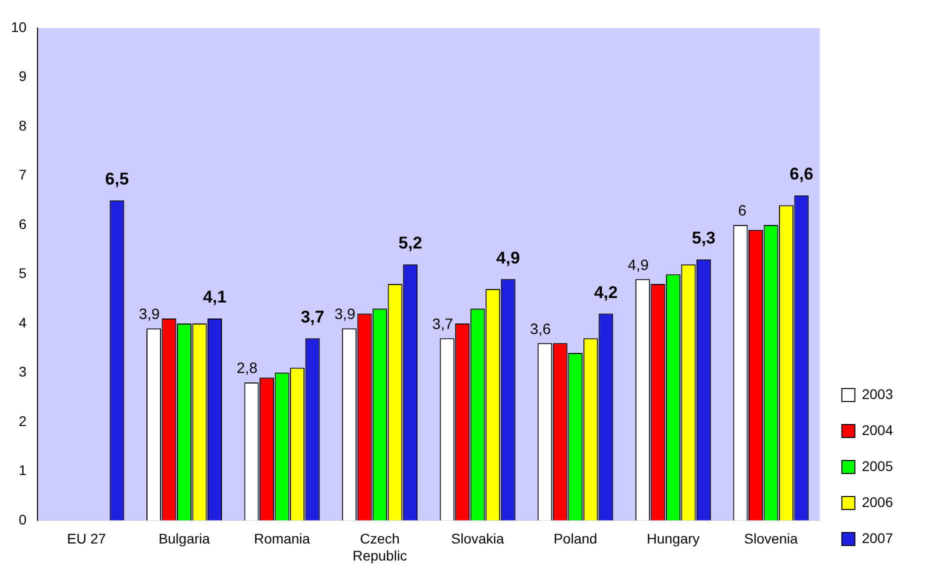 The height and width of the screenshot is (579, 925). Describe the element at coordinates (86, 538) in the screenshot. I see `x-tick-label: EU 27` at that location.